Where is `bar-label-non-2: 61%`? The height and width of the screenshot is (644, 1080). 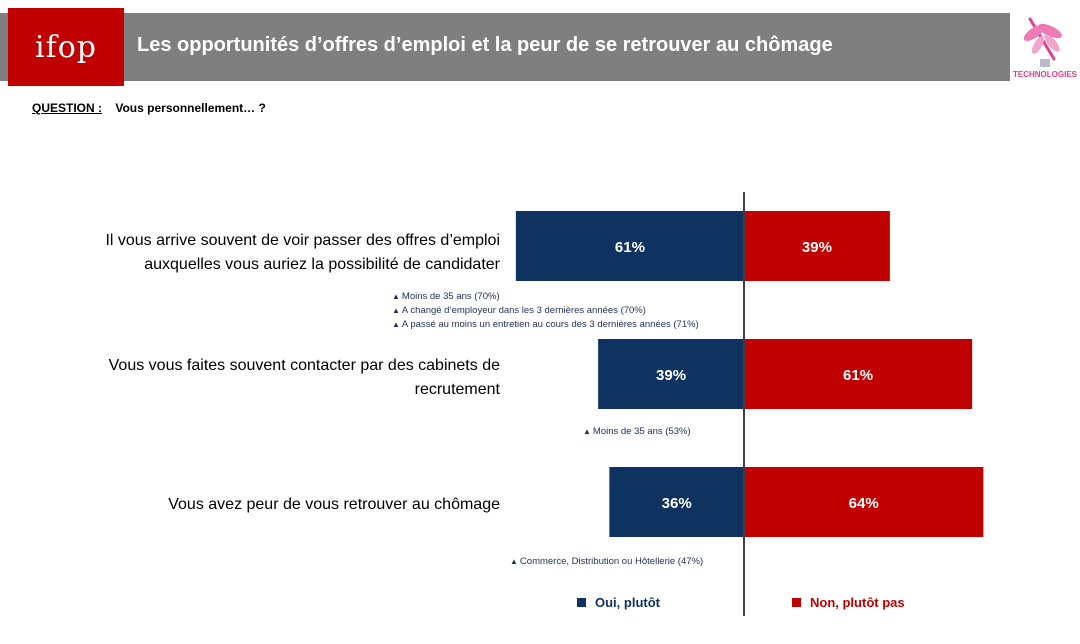
bar-label-non-2: 61% is located at coordinates (858, 375).